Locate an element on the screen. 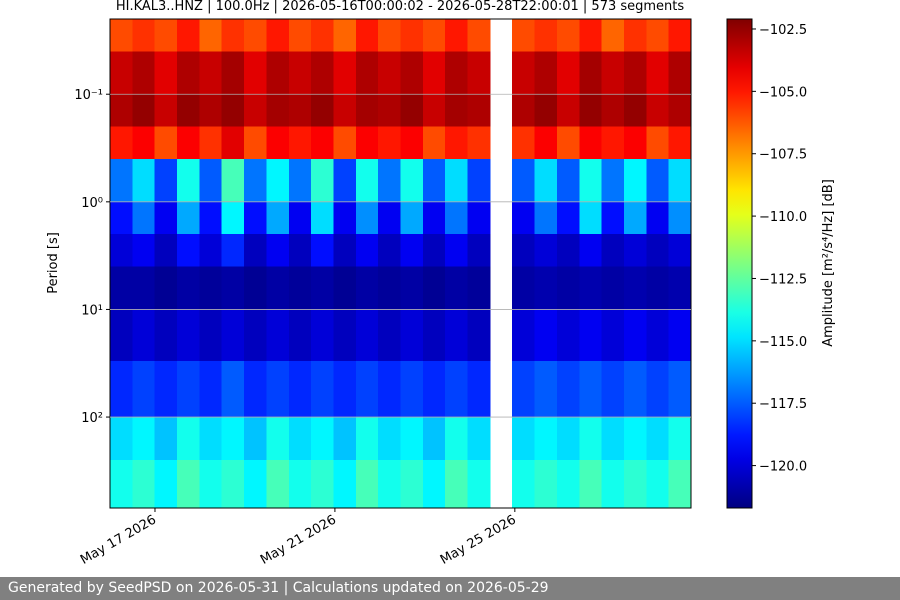  y-tick-label: 10⁻¹ is located at coordinates (88, 95).